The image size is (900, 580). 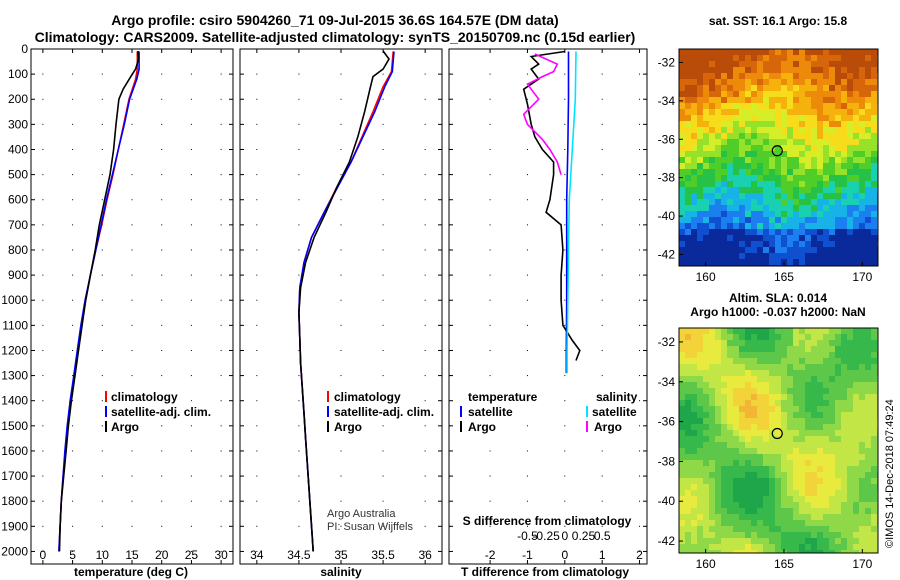 What do you see at coordinates (547, 521) in the screenshot?
I see `s-difference-label: S difference from climatology` at bounding box center [547, 521].